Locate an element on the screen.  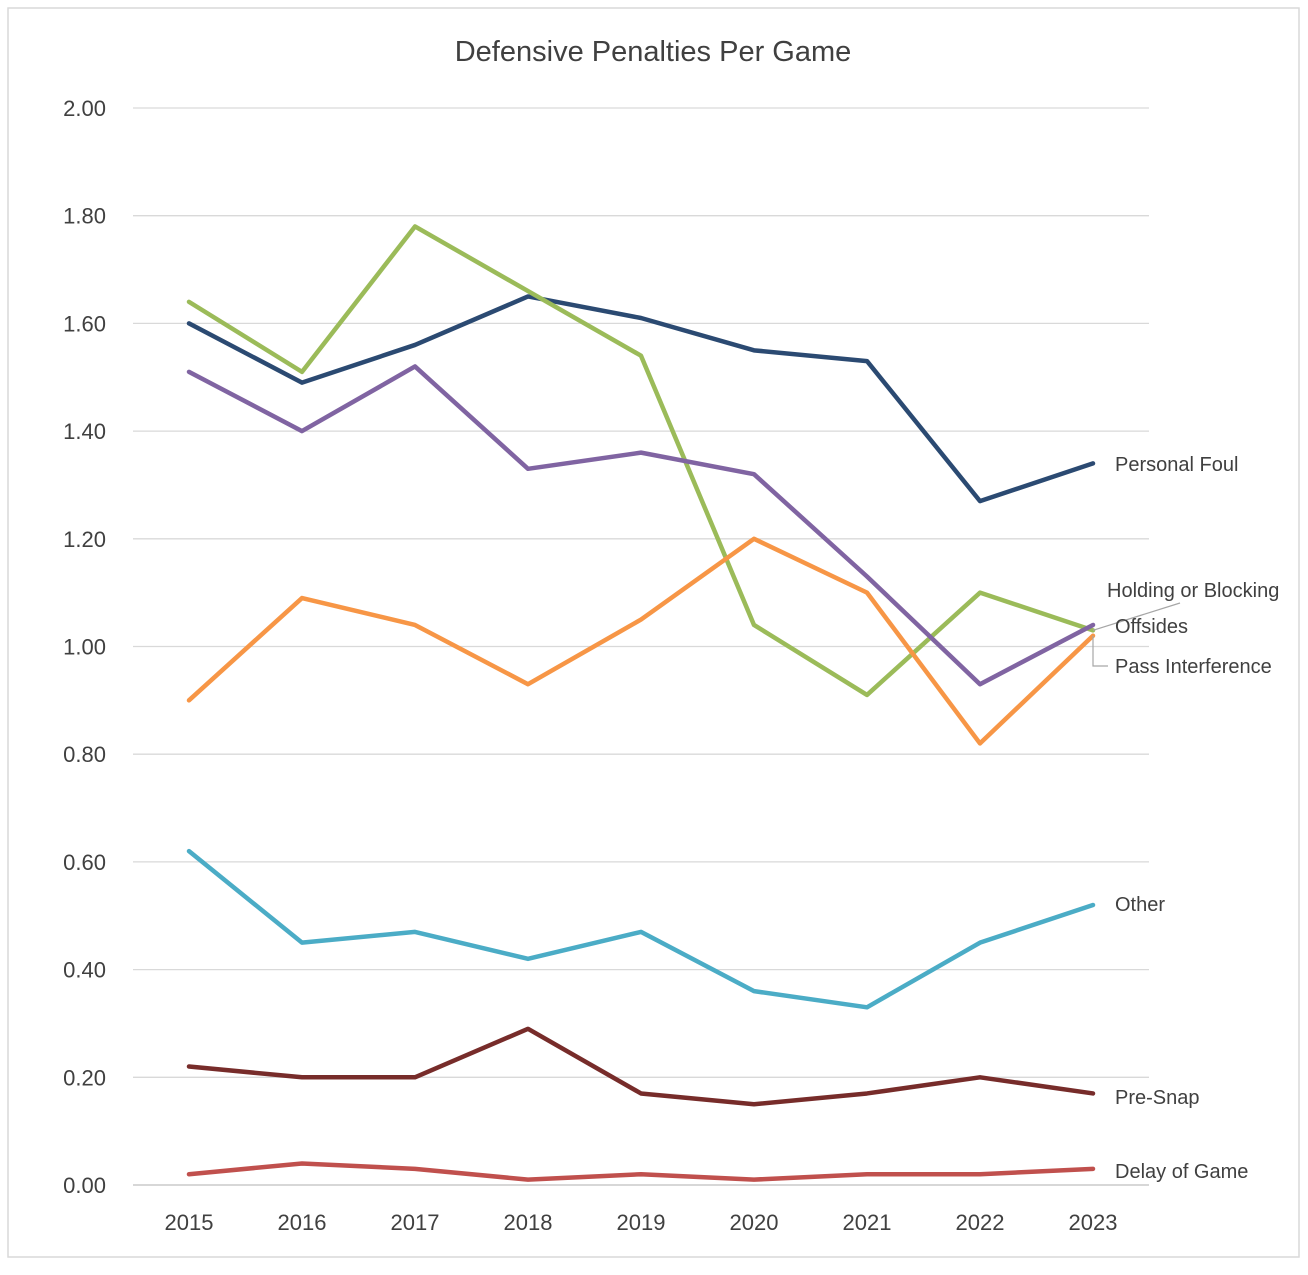
series-label: Delay of Game is located at coordinates (1181, 1172).